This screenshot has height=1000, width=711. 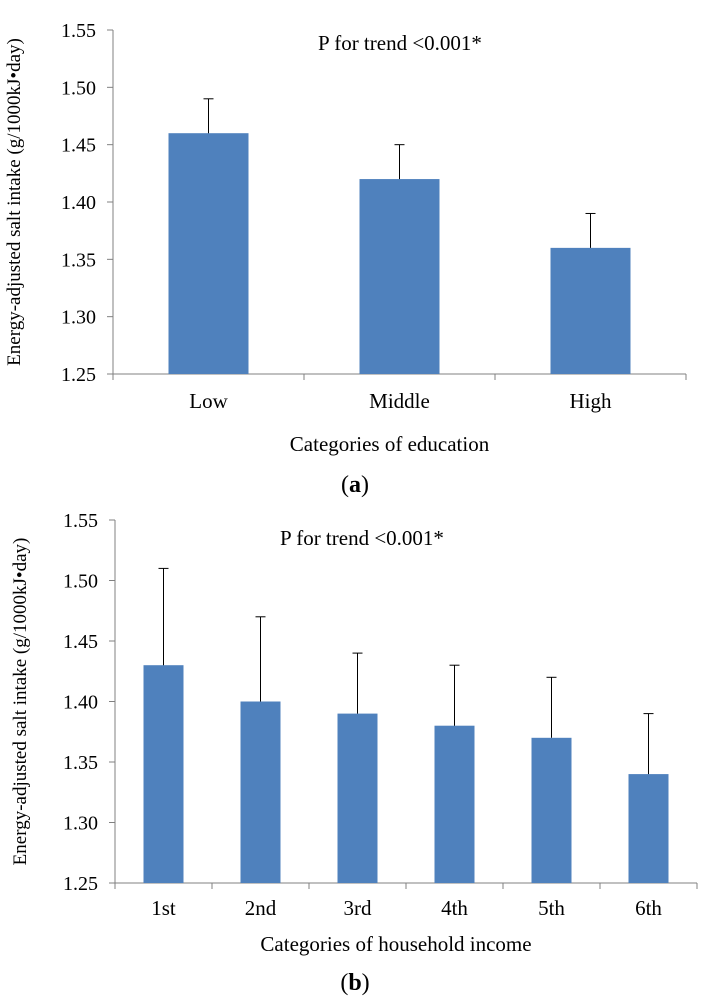 I want to click on x-axis-title: Categories of education, so click(x=390, y=444).